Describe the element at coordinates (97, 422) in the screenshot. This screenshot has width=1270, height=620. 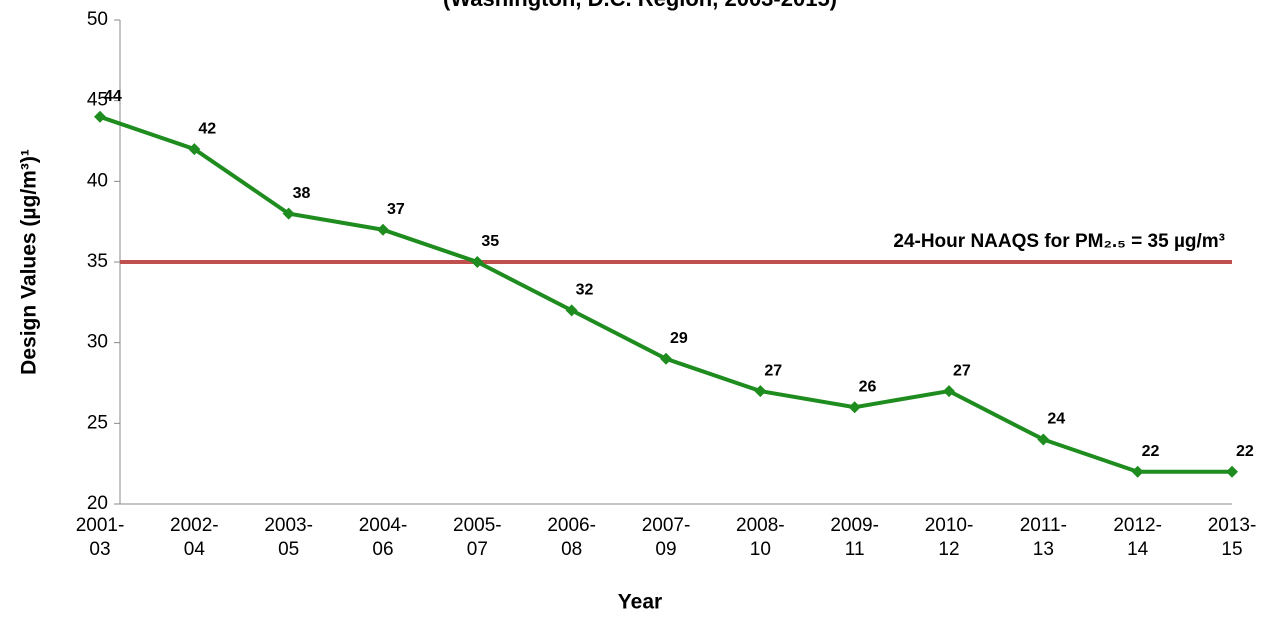
I see `y-tick-label: 25` at that location.